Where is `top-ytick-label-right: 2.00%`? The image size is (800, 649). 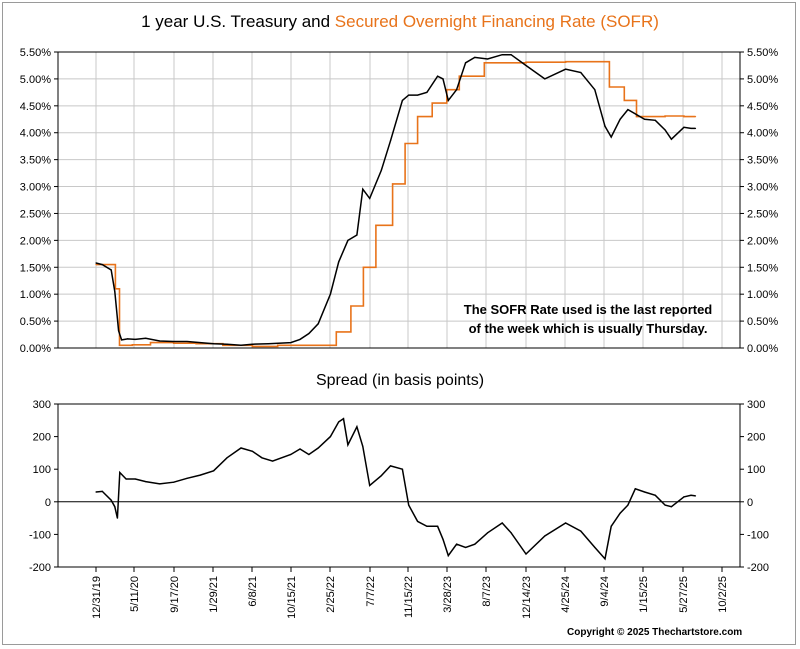
top-ytick-label-right: 2.00% is located at coordinates (762, 241).